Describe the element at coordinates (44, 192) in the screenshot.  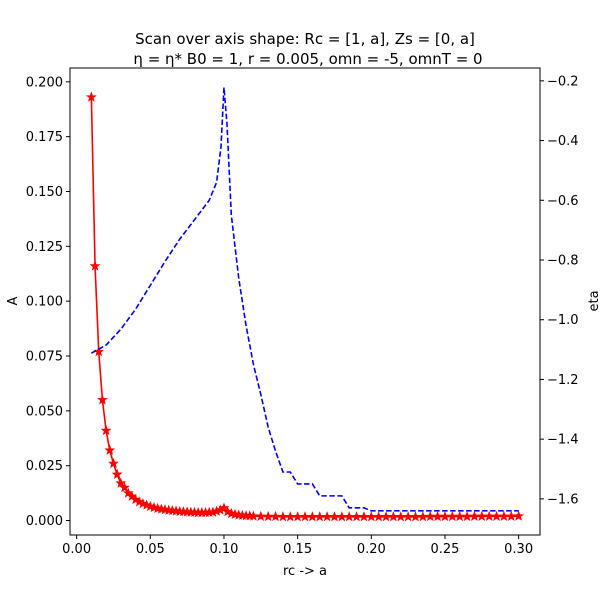
I see `y-tick-label: 0.150` at that location.